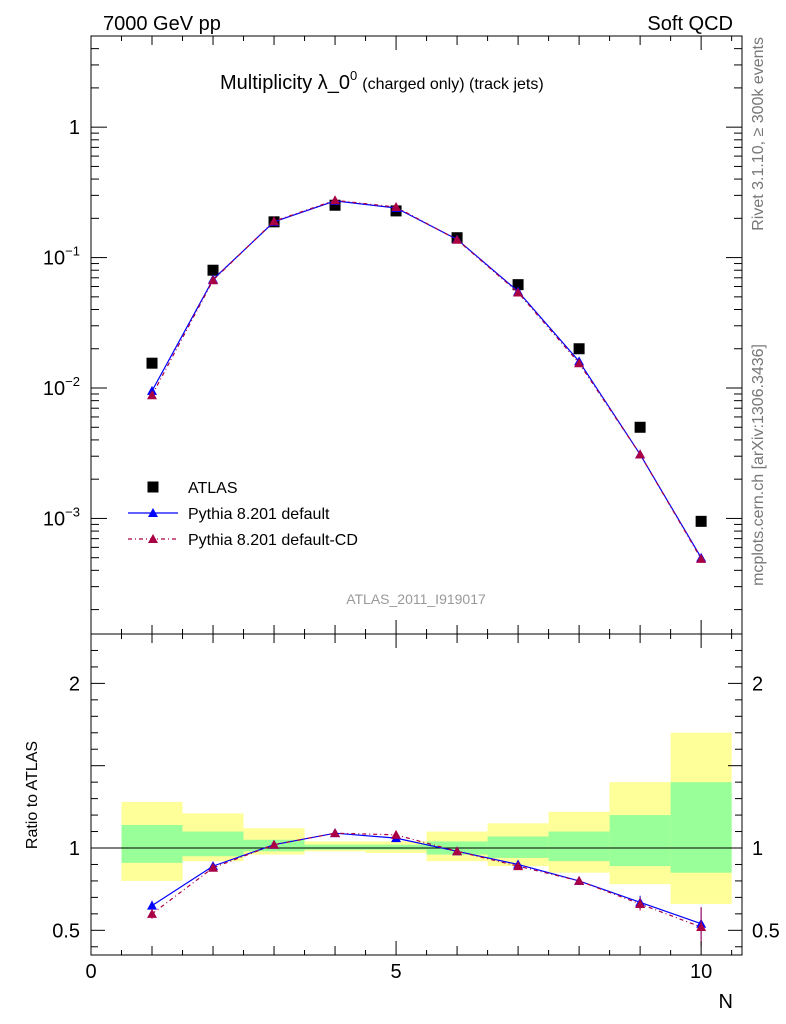  Describe the element at coordinates (72, 511) in the screenshot. I see `main-y-tick-exponent: −3` at that location.